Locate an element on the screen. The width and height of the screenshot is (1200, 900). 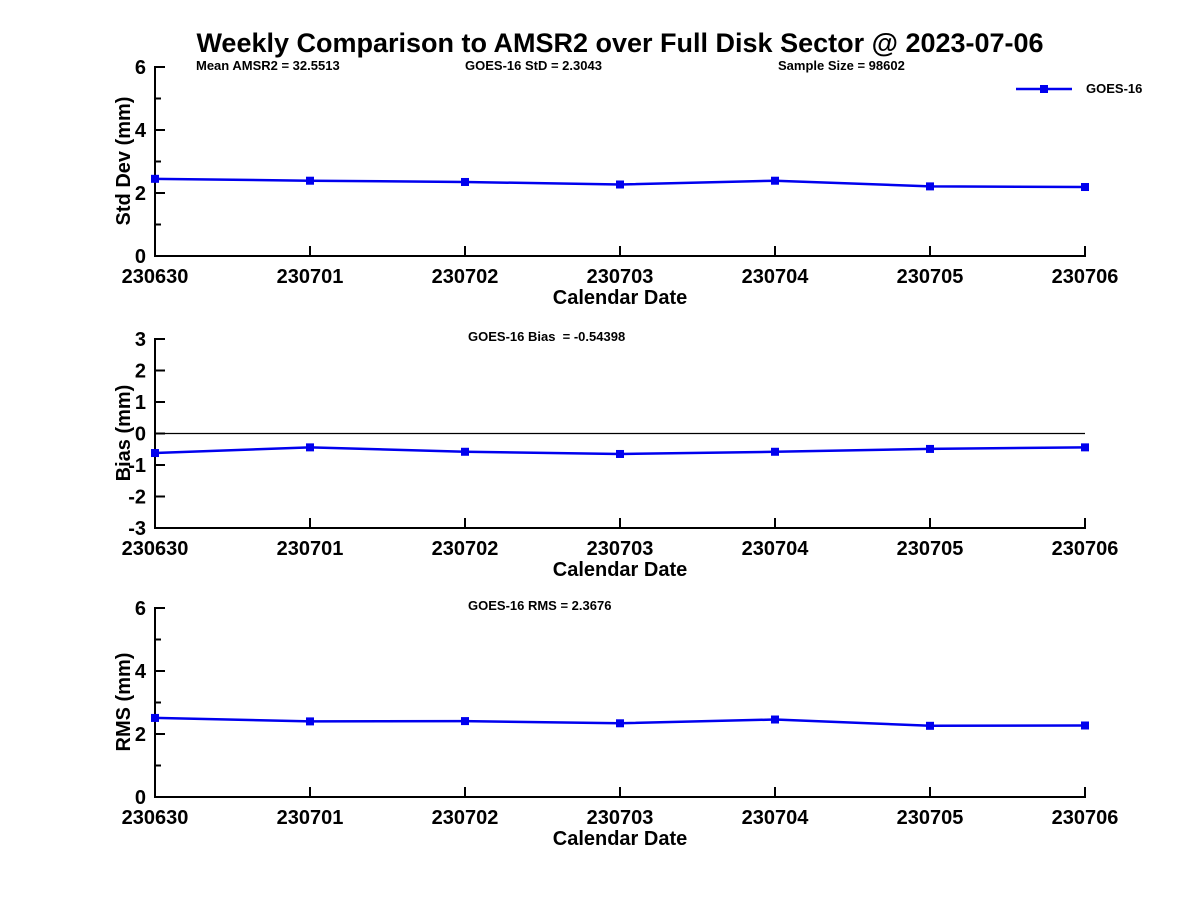
std-dev-x-tick-label: 230701 is located at coordinates (310, 277).